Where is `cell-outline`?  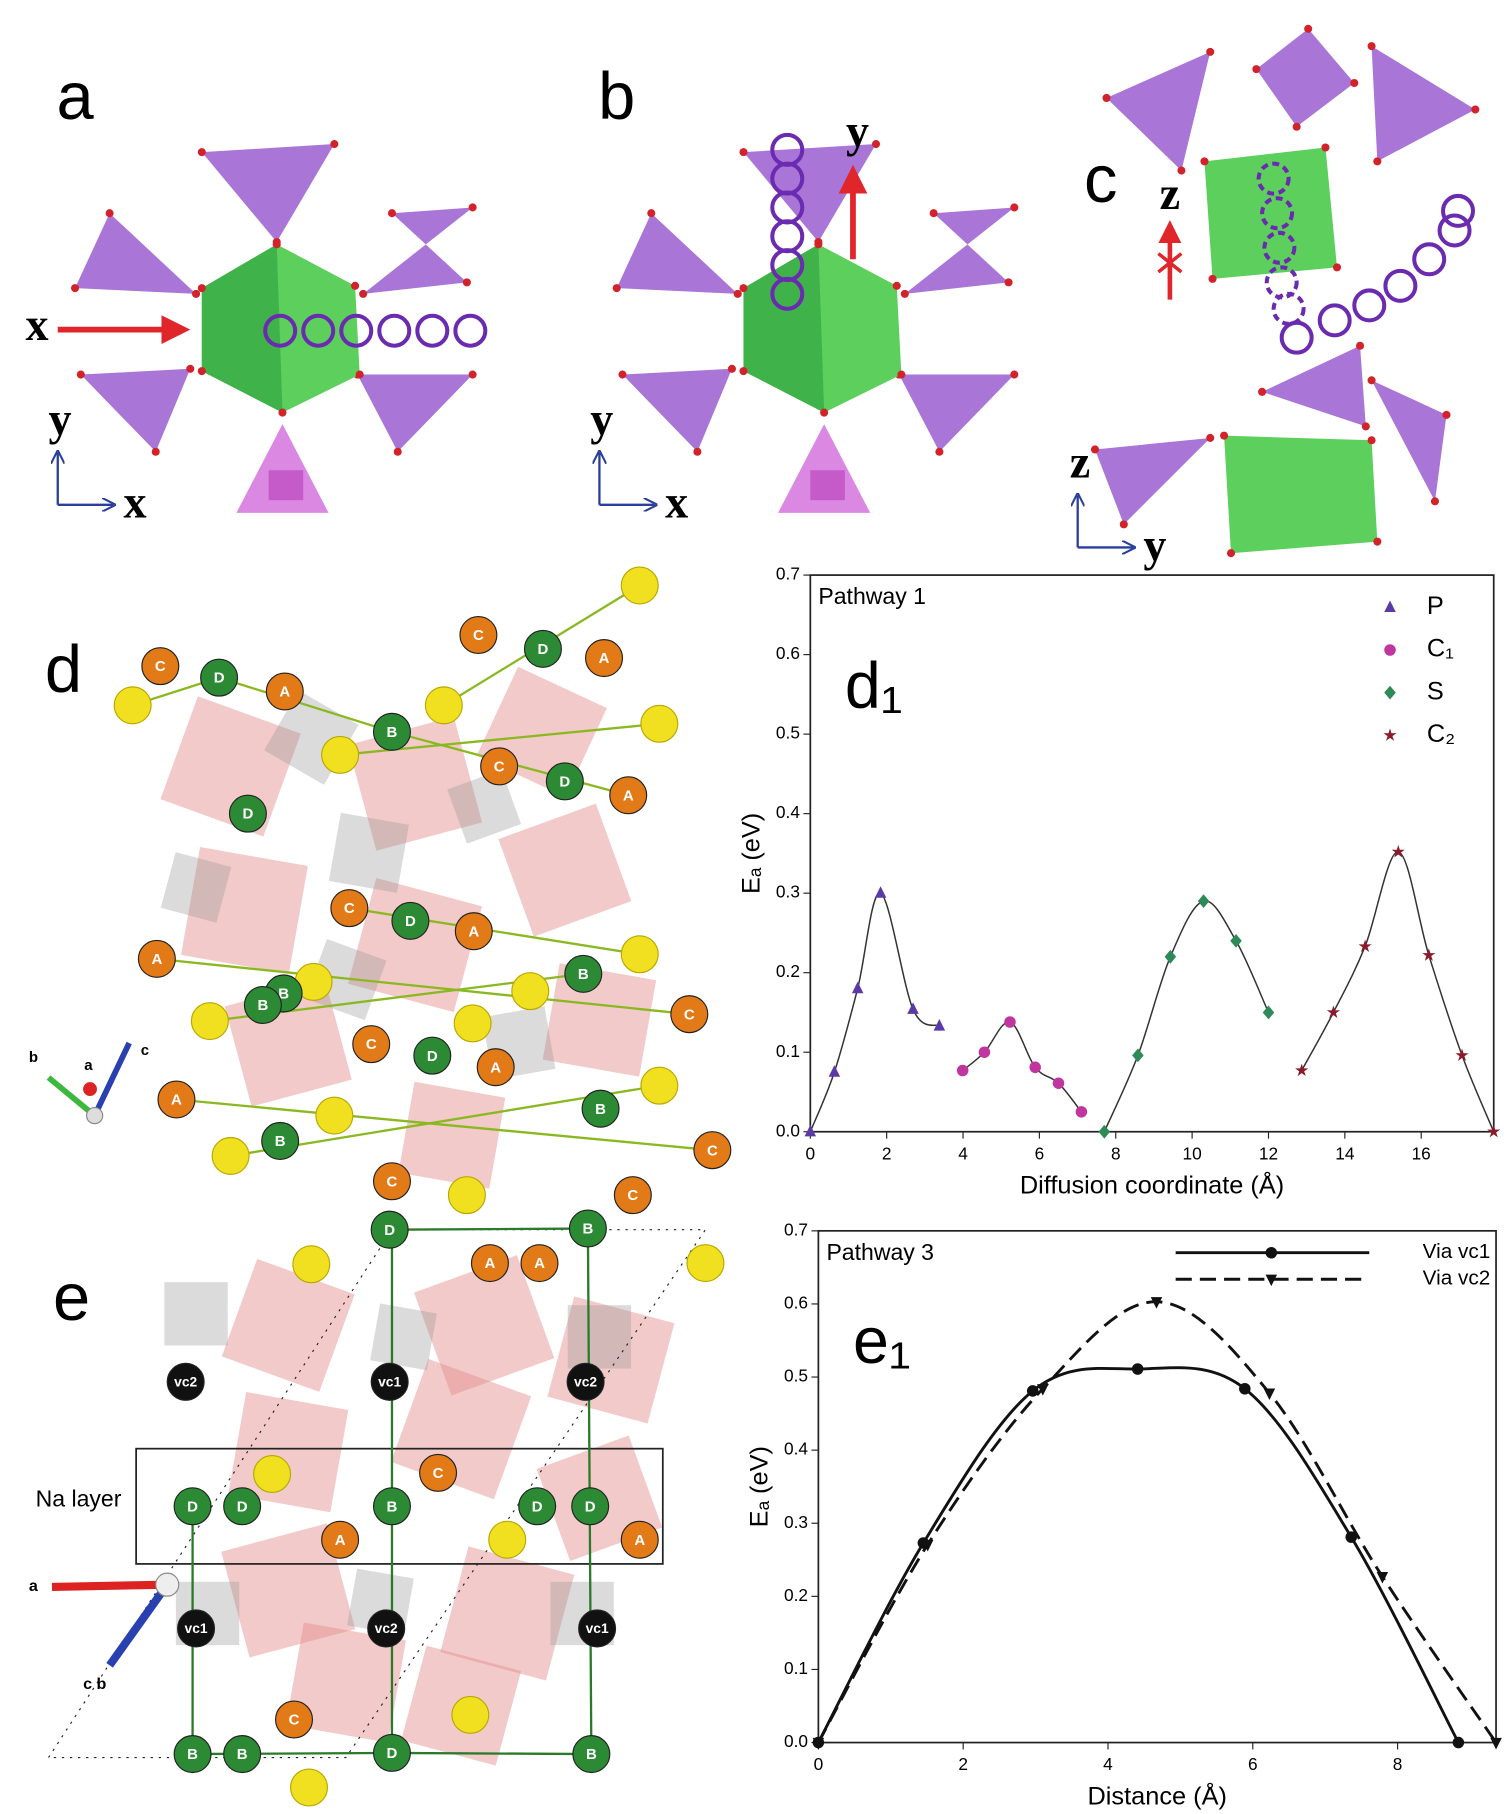 cell-outline is located at coordinates (377, 1494).